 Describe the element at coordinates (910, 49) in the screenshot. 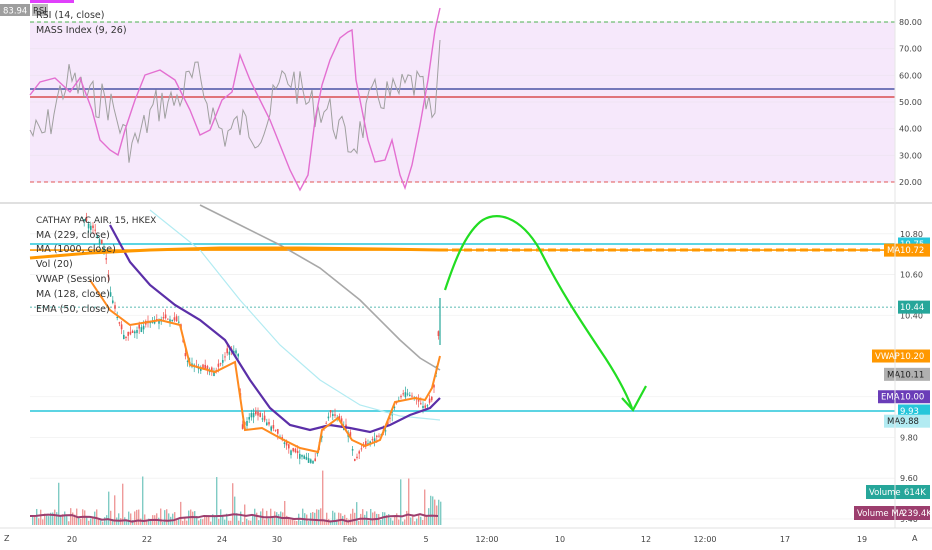

I see `rsi-y-tick: 70.00` at that location.